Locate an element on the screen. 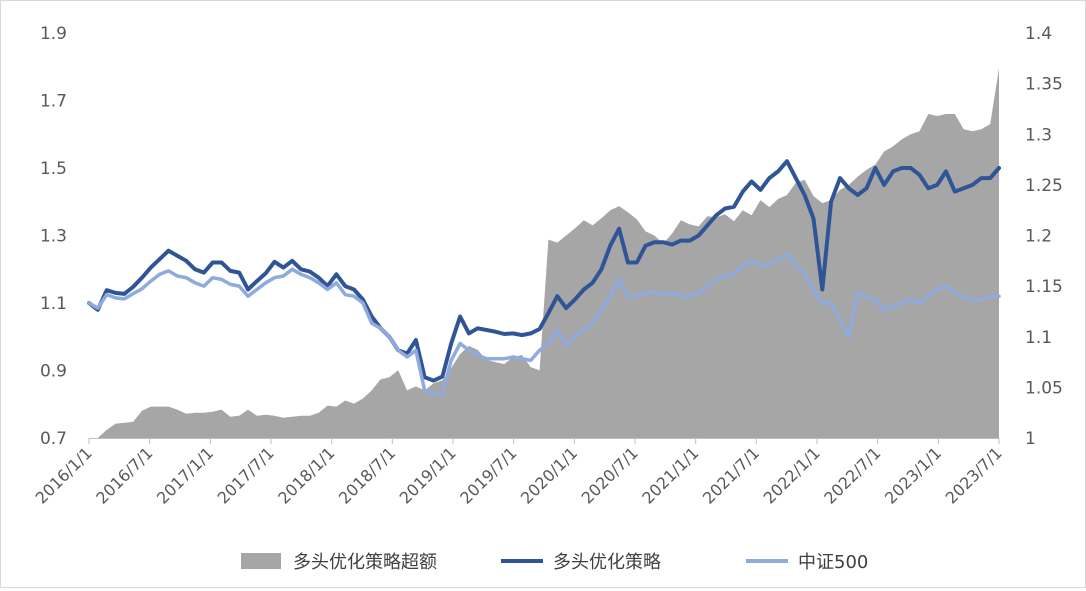  y-left-tick-label: 1.3 is located at coordinates (53, 237).